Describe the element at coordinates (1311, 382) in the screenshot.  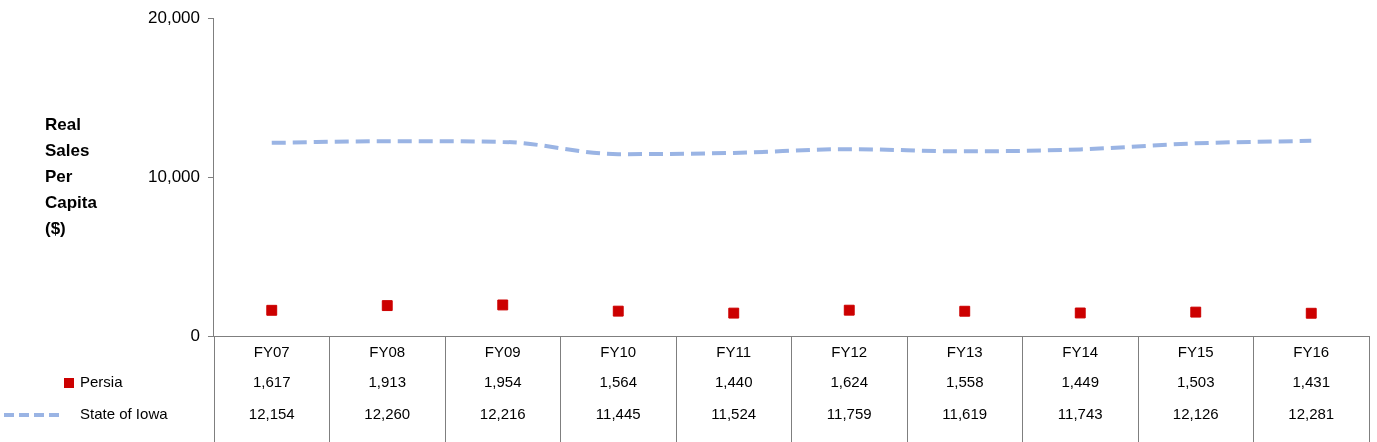
I see `data-label: 1,431` at that location.